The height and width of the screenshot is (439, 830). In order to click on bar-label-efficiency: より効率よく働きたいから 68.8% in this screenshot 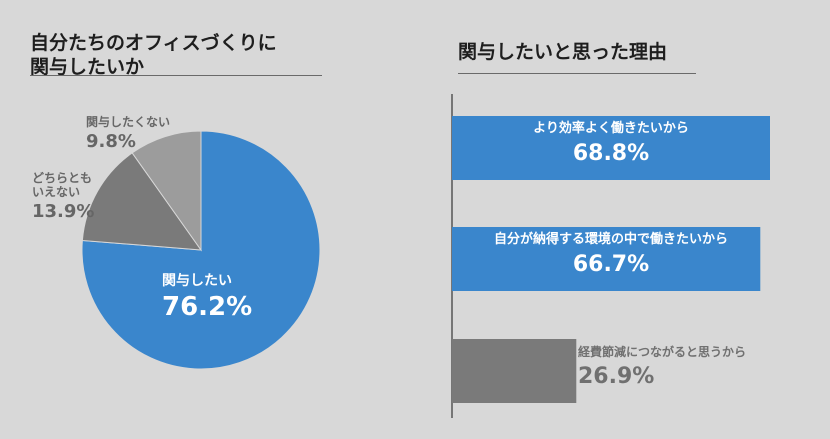, I will do `click(611, 144)`.